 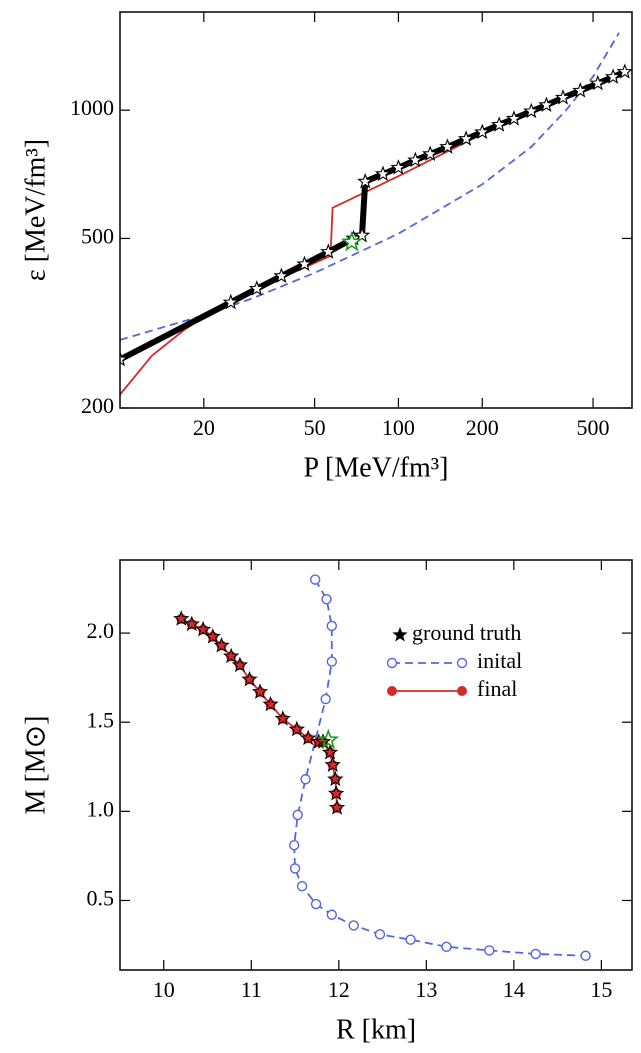 What do you see at coordinates (601, 989) in the screenshot?
I see `x-tick-label: 15` at bounding box center [601, 989].